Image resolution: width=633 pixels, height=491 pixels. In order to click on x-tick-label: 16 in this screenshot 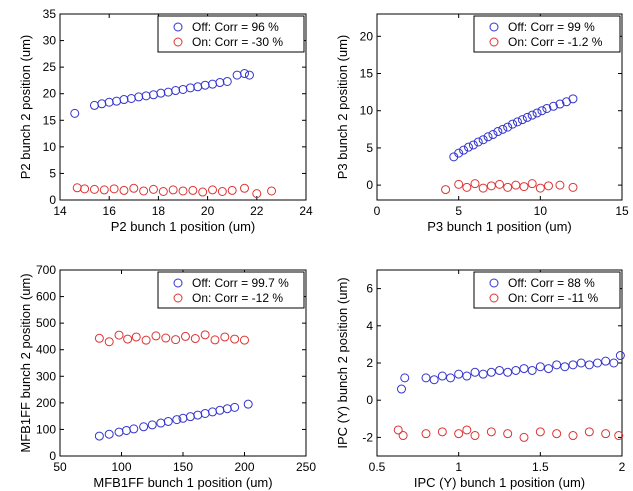, I will do `click(110, 211)`.